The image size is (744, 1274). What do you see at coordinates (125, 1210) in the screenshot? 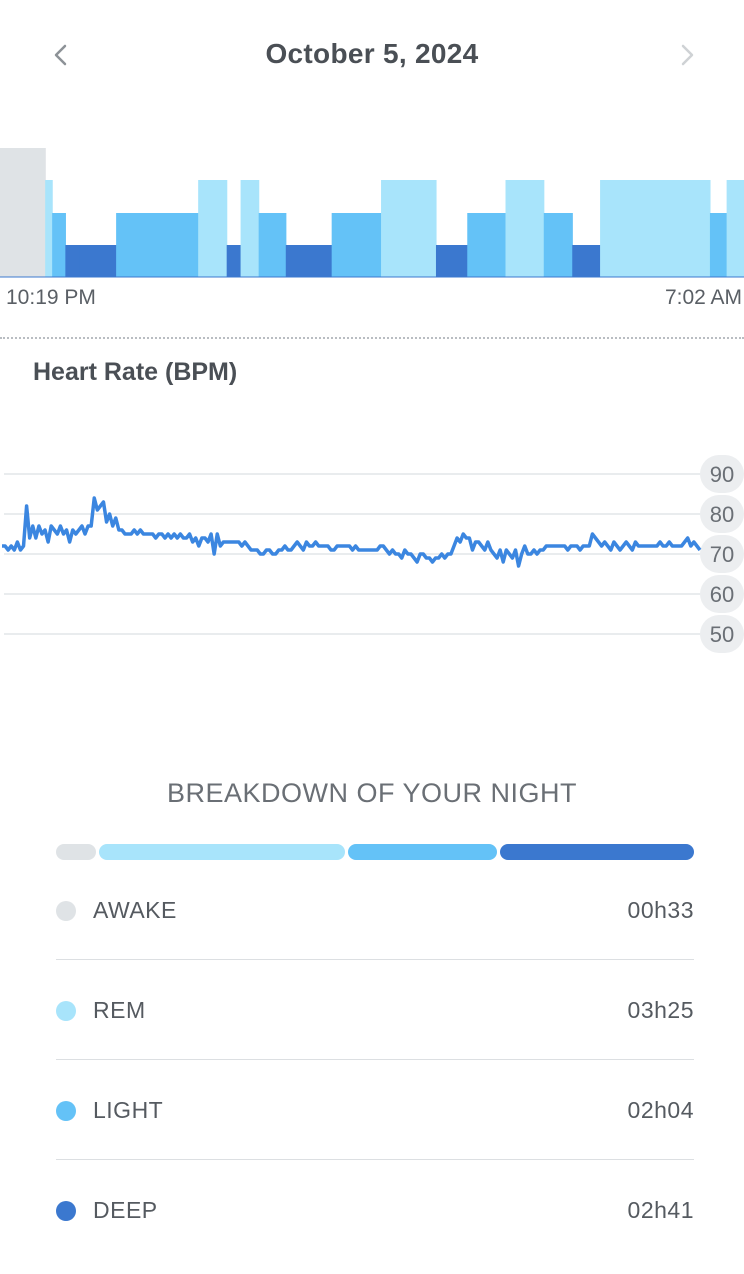
I see `legend-label: DEEP` at bounding box center [125, 1210].